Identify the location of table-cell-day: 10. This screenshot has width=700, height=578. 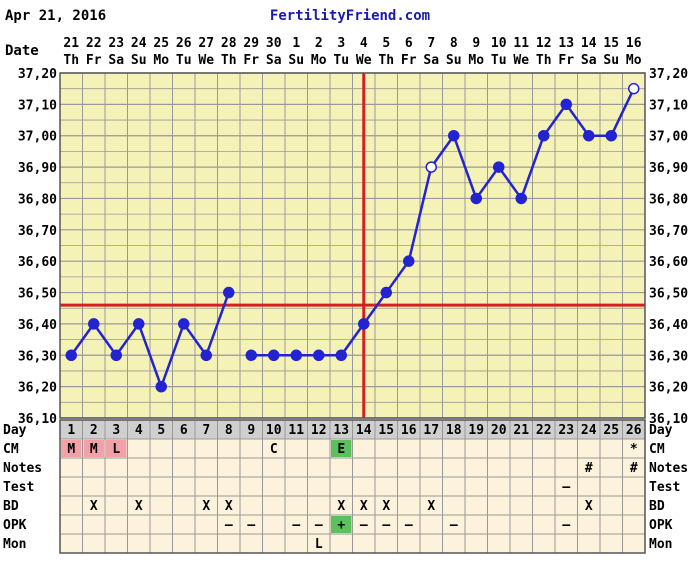
(274, 430).